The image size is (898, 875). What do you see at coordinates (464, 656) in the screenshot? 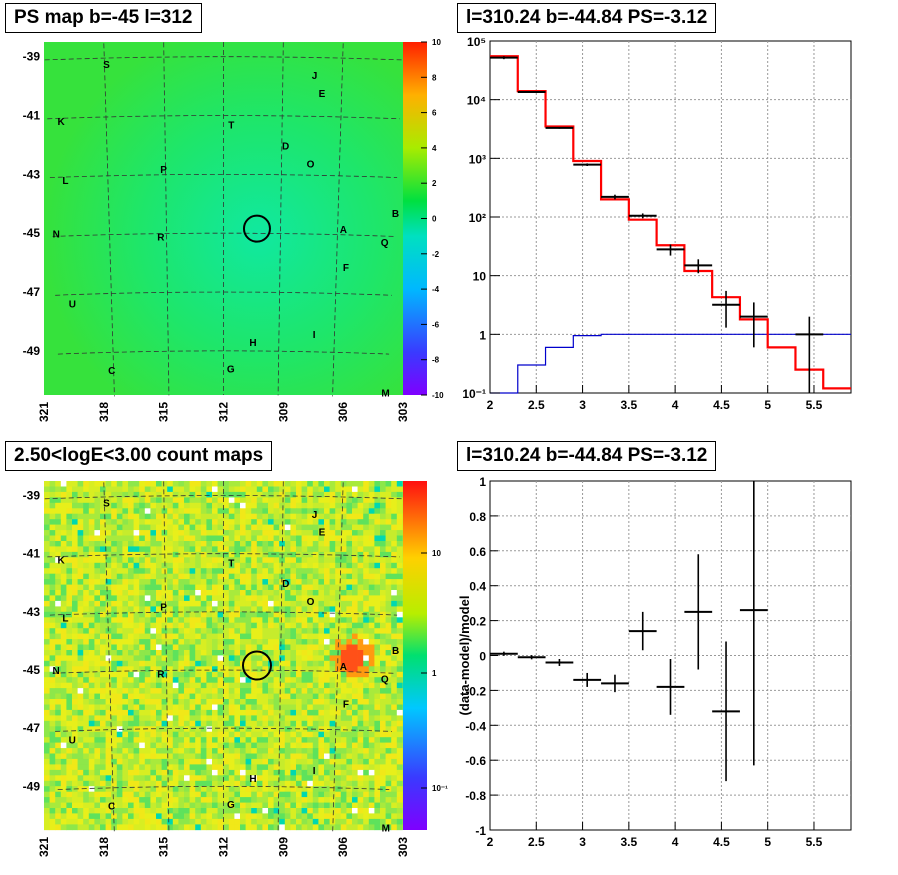
I see `residual-y-axis-label: (data-model)/model` at bounding box center [464, 656].